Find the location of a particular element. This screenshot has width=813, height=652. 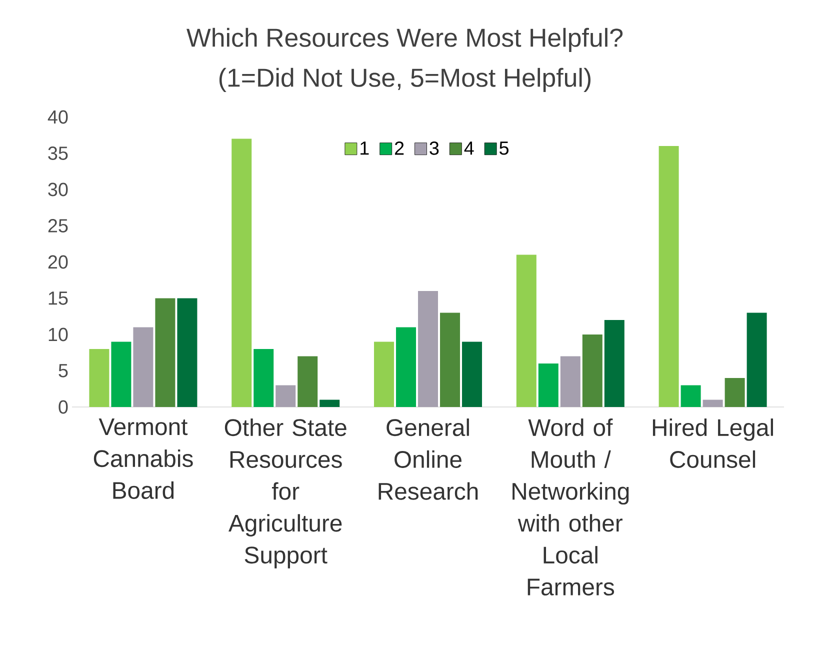

y-tick-label: 5 is located at coordinates (63, 371).